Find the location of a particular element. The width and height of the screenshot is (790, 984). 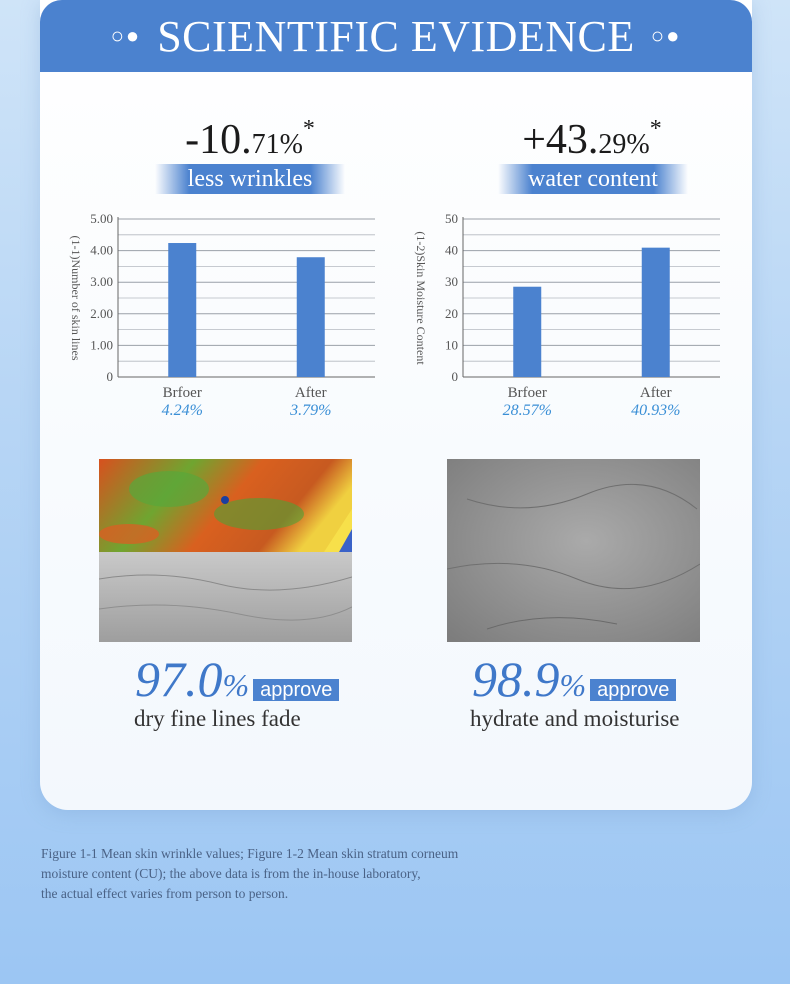

wrinkle-stat-value-minor: 71% is located at coordinates (277, 144).